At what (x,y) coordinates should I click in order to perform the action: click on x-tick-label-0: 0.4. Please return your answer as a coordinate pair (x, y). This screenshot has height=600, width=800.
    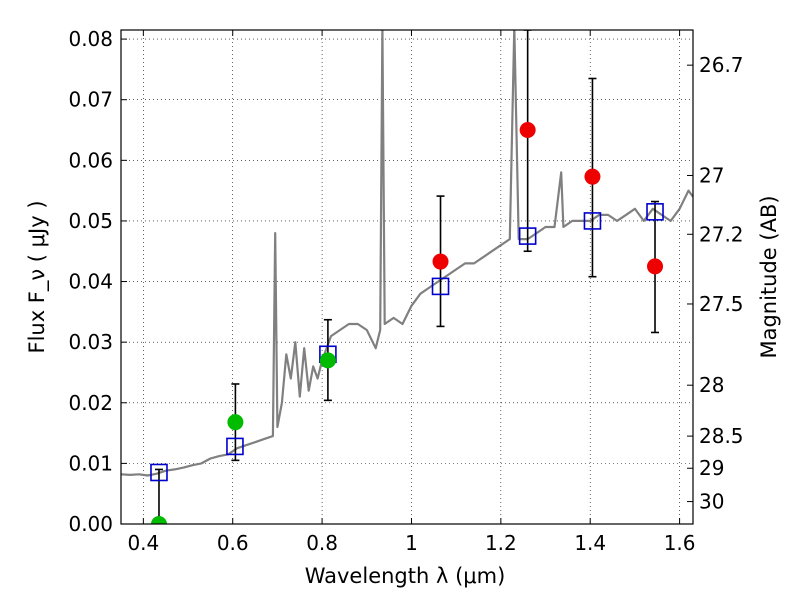
    Looking at the image, I should click on (143, 543).